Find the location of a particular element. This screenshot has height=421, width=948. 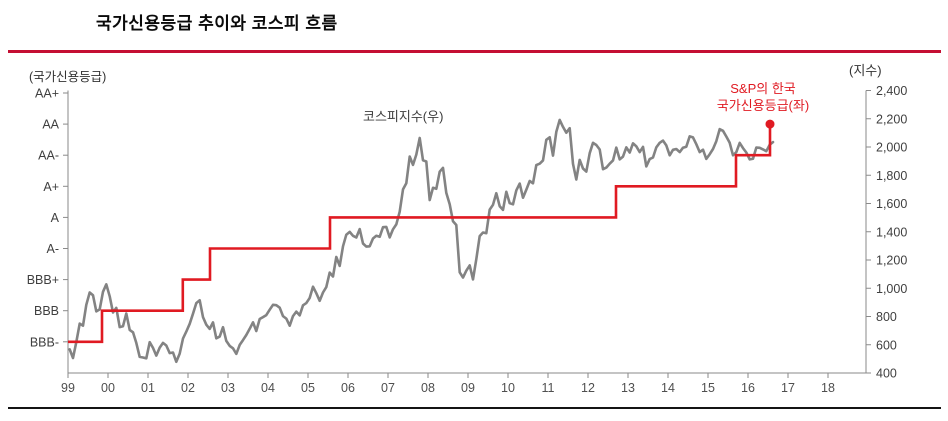

left-axis-tick-label: BBB+ is located at coordinates (43, 280).